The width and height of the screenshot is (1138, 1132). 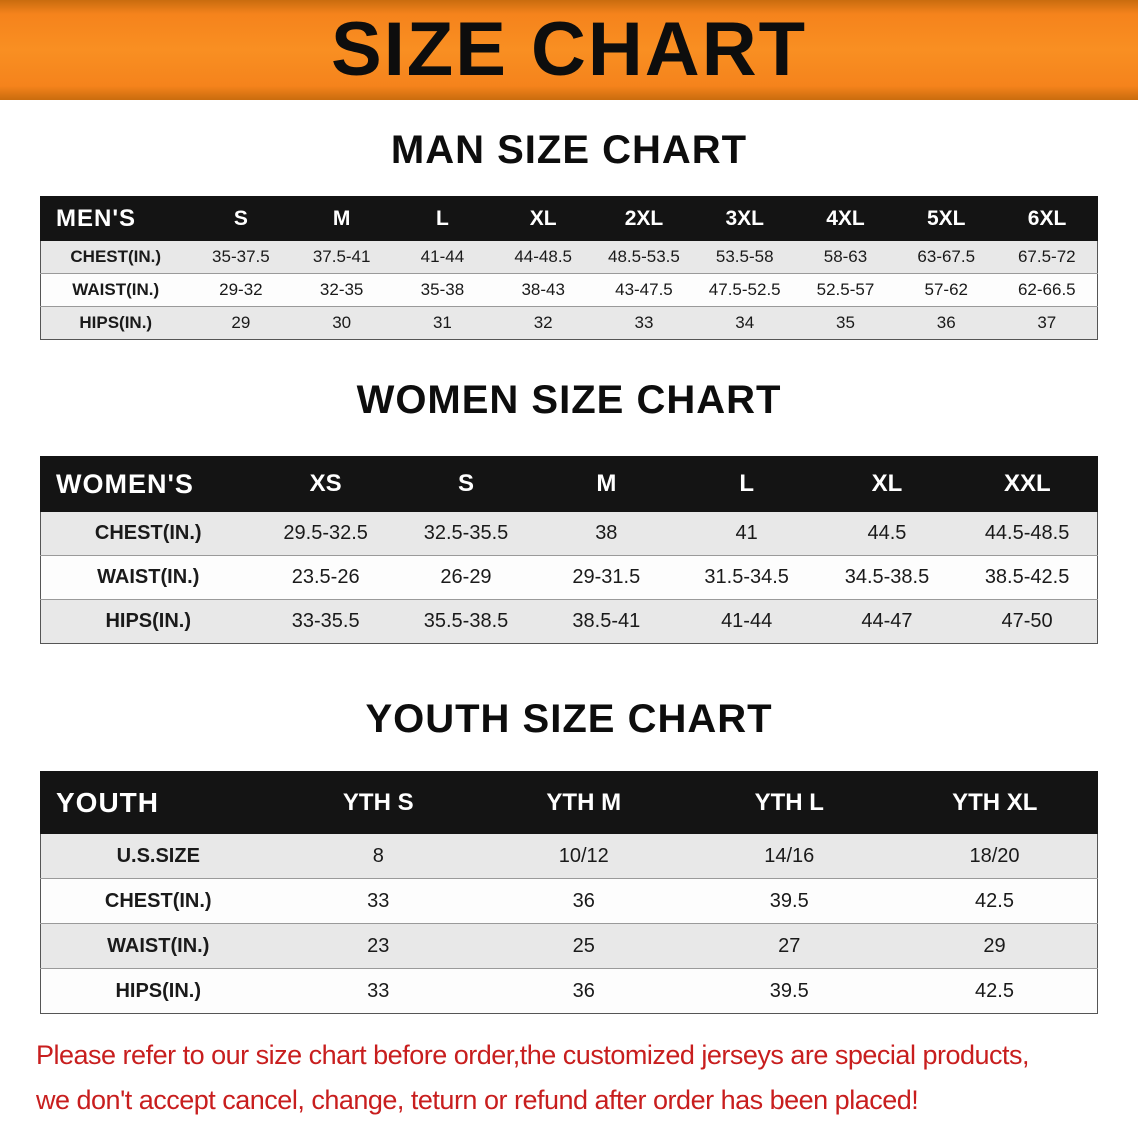 I want to click on measurement-value: 47.5-52.5, so click(x=744, y=289).